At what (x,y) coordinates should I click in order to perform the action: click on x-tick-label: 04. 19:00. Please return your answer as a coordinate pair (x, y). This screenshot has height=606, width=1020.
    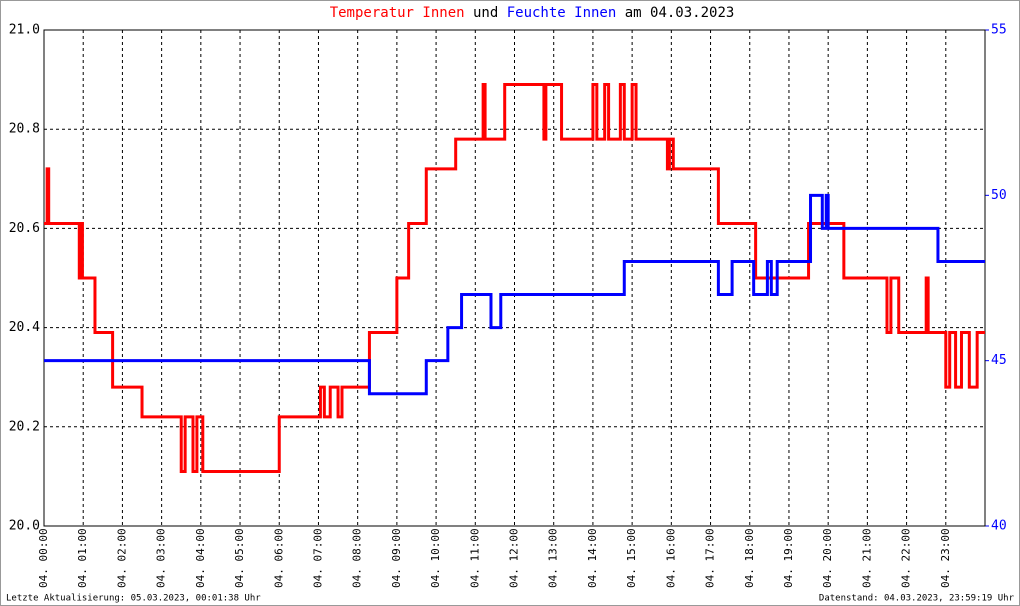
    Looking at the image, I should click on (788, 558).